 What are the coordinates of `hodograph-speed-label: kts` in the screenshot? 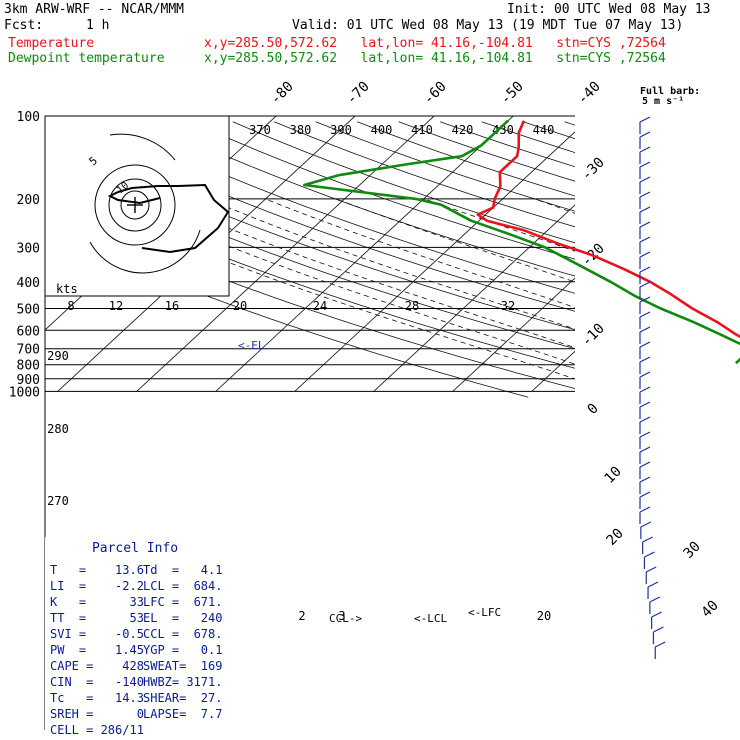 It's located at (67, 289).